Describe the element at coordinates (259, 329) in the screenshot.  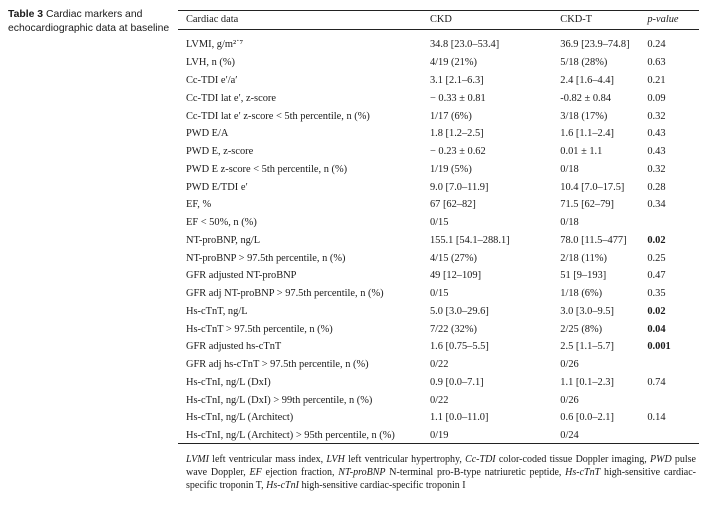
I see `row-label: Hs-cTnT > 97.5th percentile, n (%)` at that location.